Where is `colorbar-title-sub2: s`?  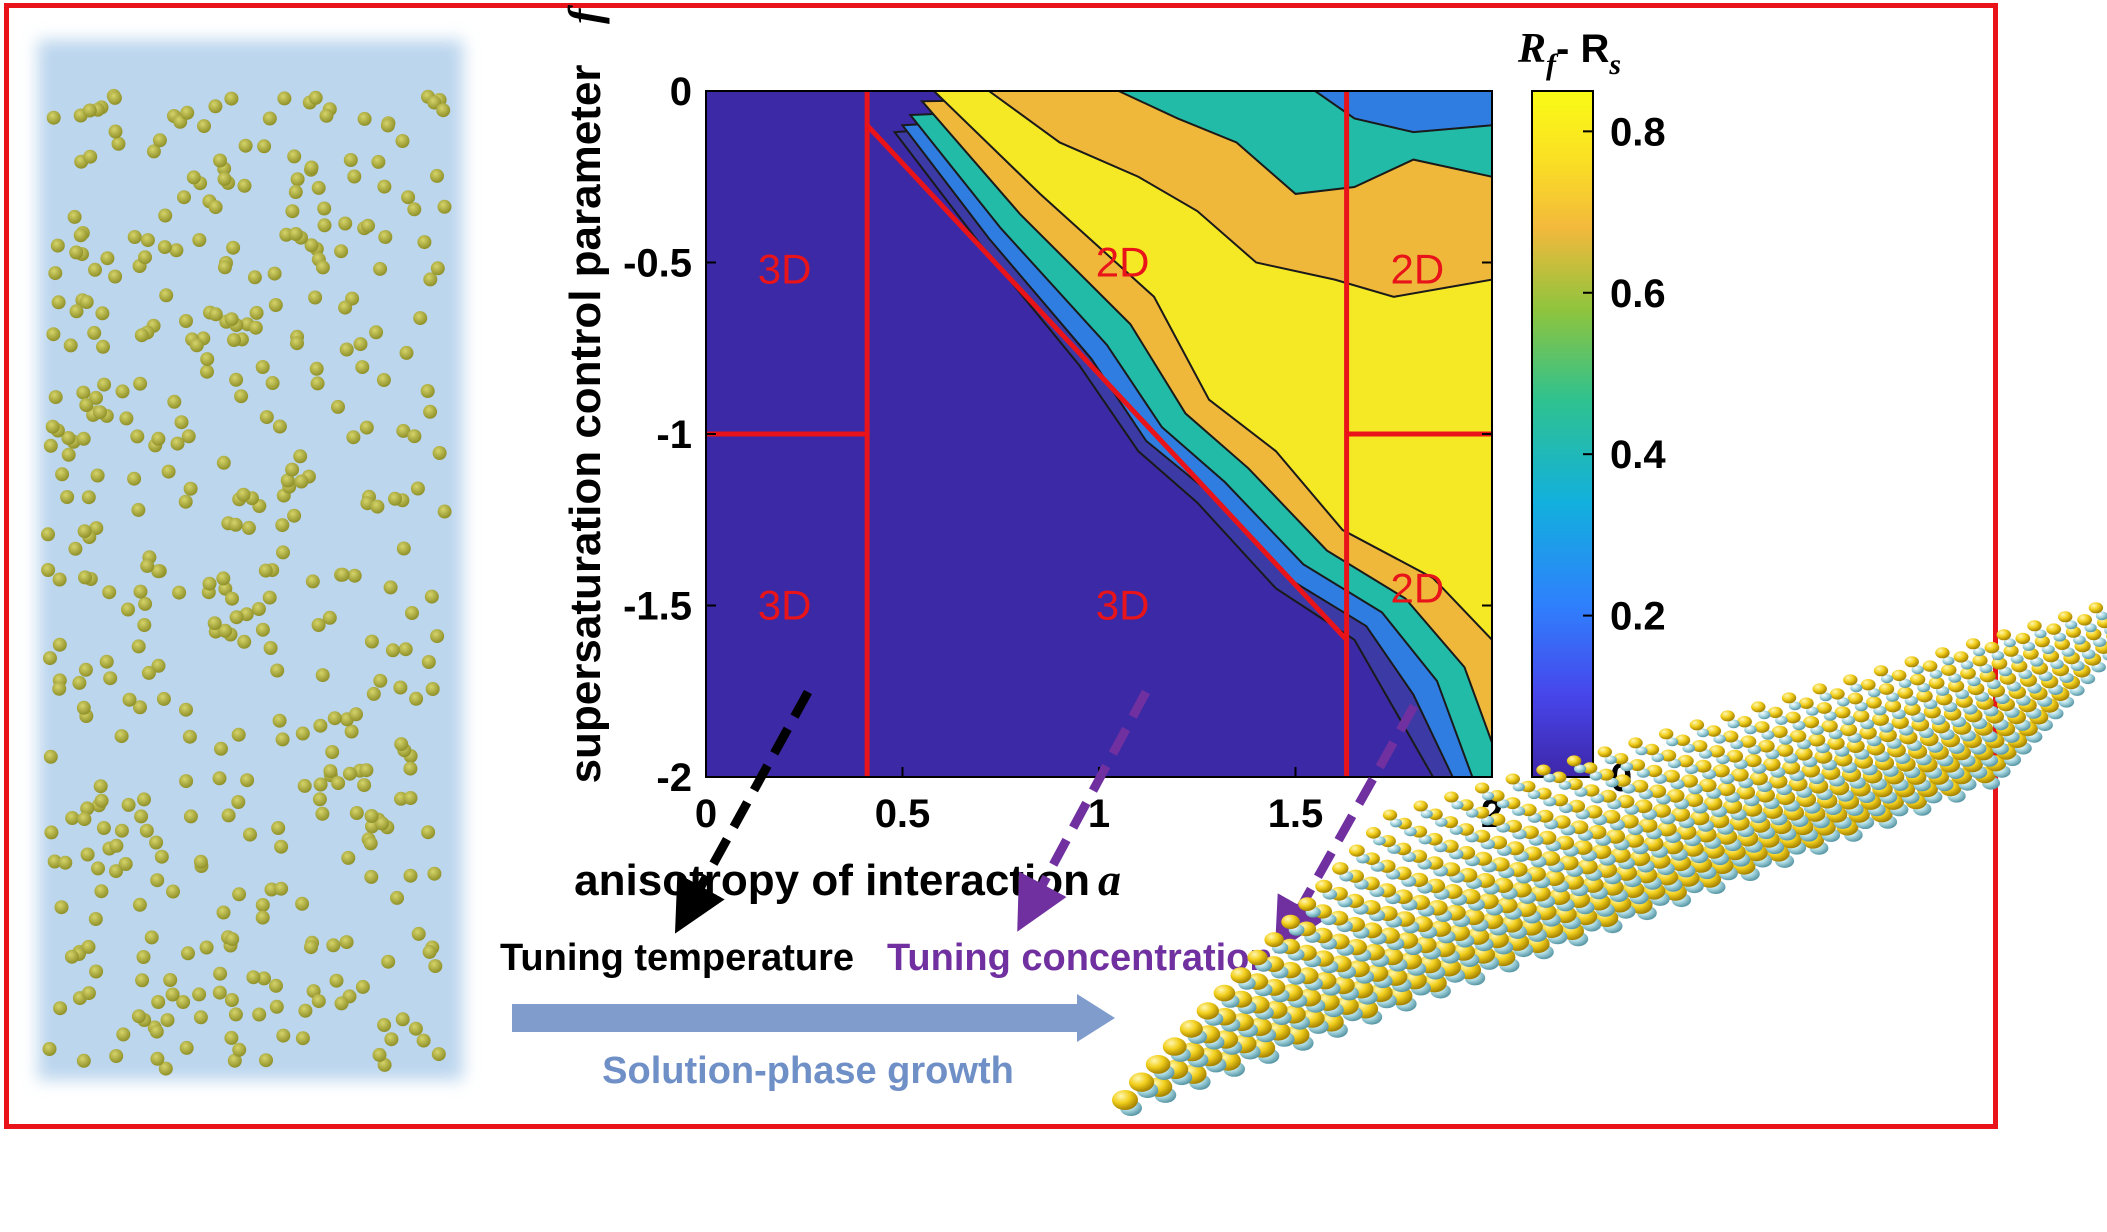 colorbar-title-sub2: s is located at coordinates (1614, 64).